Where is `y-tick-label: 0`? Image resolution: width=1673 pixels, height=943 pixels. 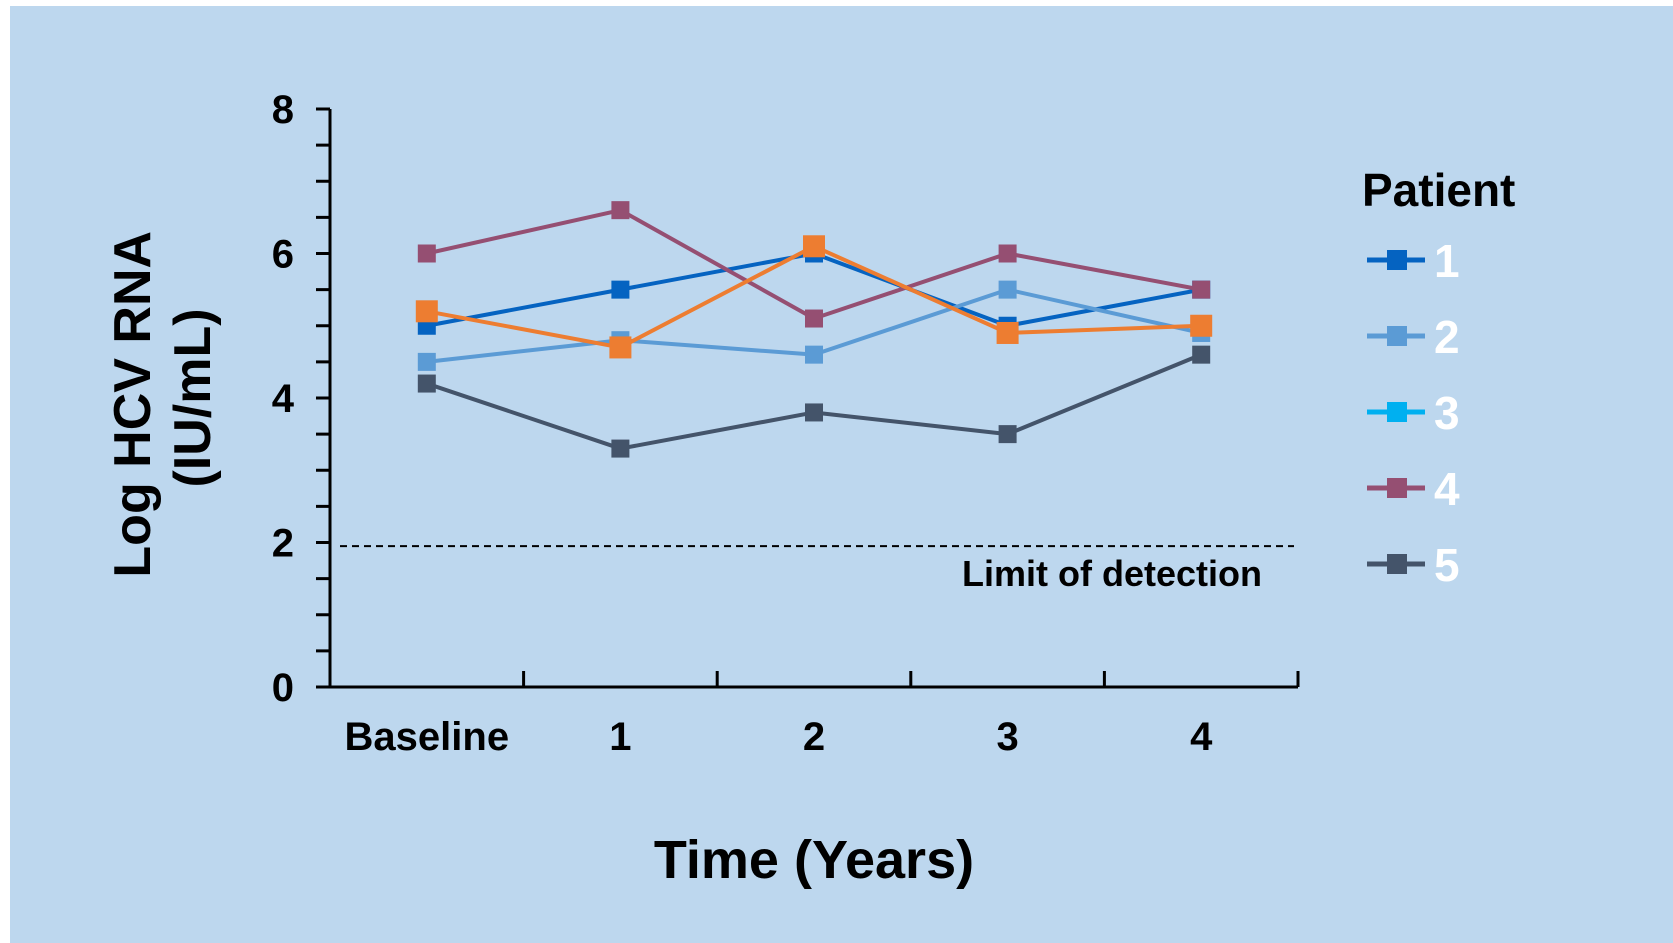 y-tick-label: 0 is located at coordinates (283, 688).